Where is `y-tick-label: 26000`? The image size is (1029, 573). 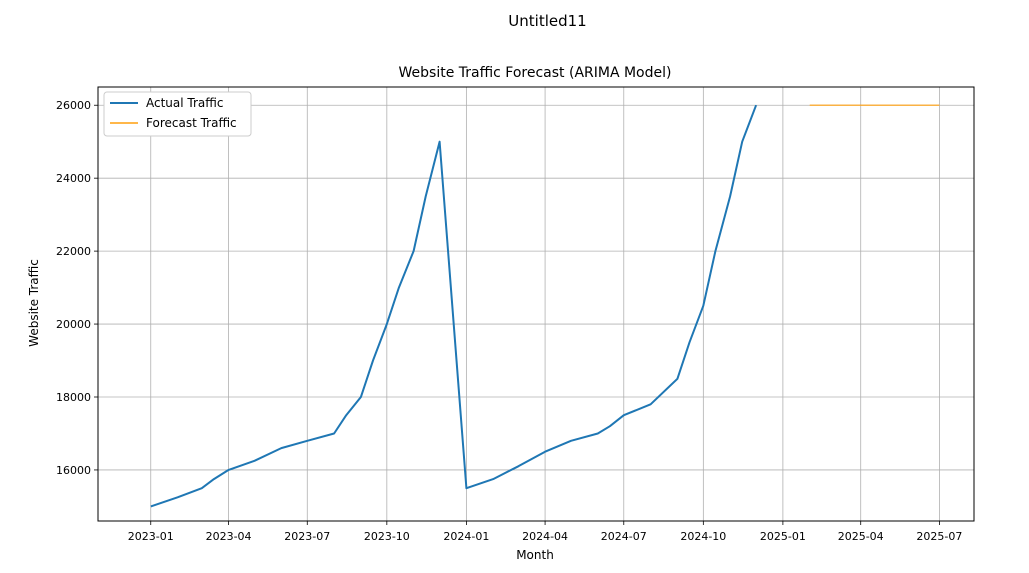 y-tick-label: 26000 is located at coordinates (73, 105).